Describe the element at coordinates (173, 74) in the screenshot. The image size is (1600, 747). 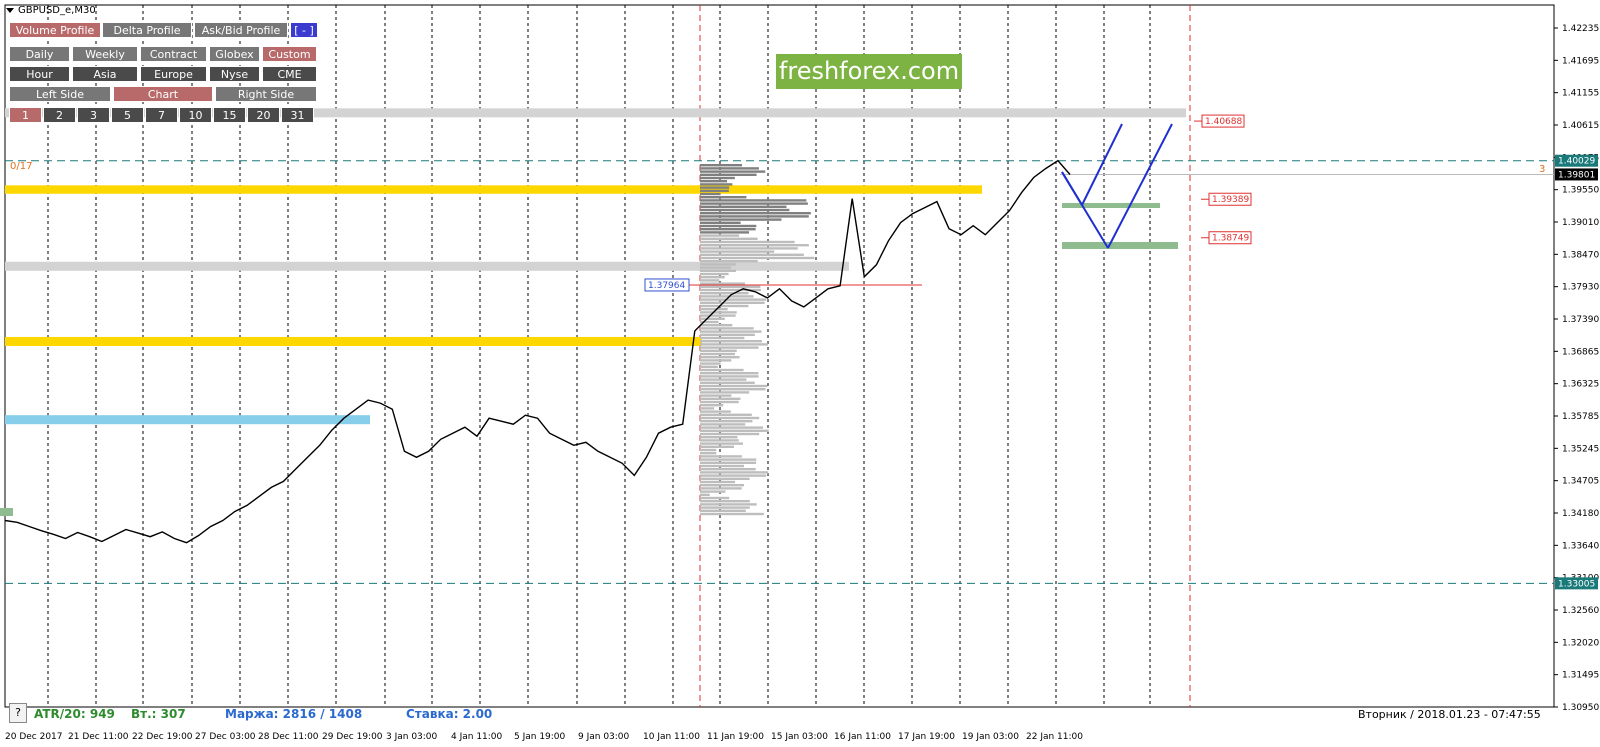
I see `toolbar-button-europe: Europe` at that location.